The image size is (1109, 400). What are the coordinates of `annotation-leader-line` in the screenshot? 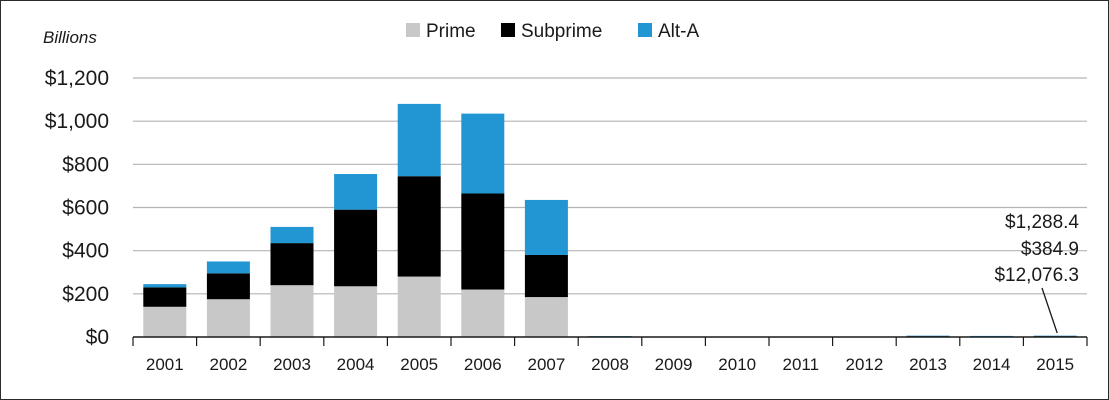 It's located at (1049, 310).